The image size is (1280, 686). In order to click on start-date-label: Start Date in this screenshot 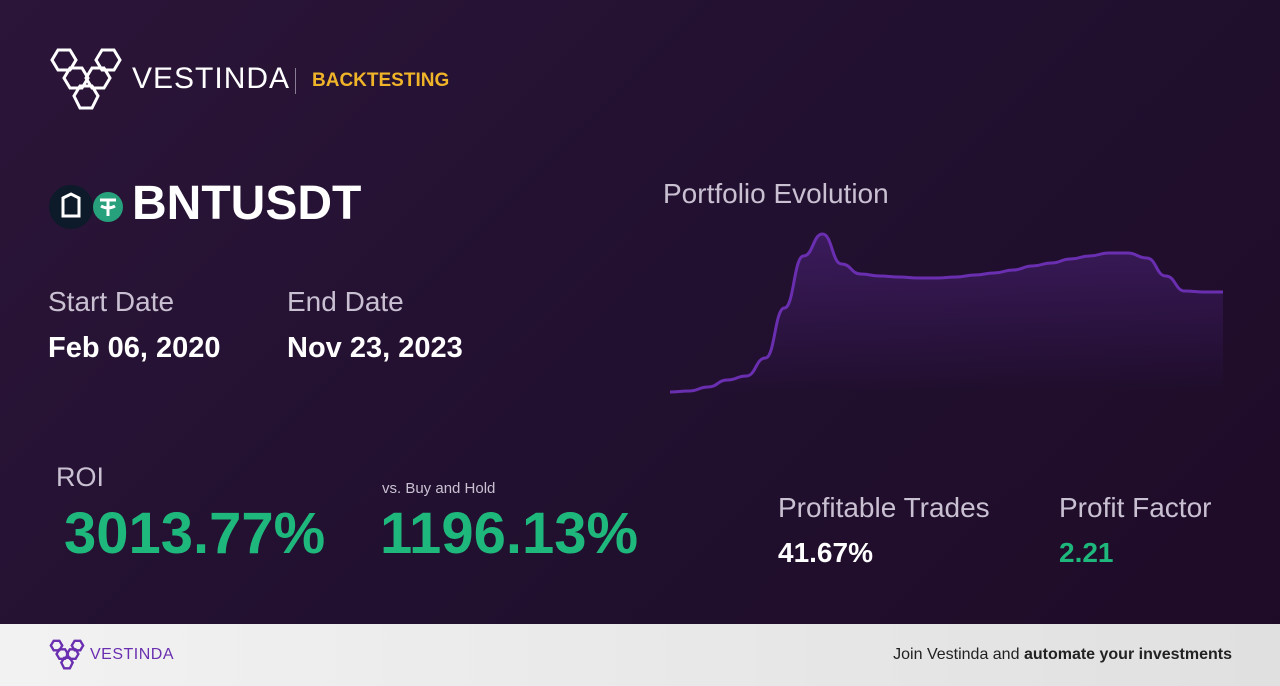, I will do `click(111, 301)`.